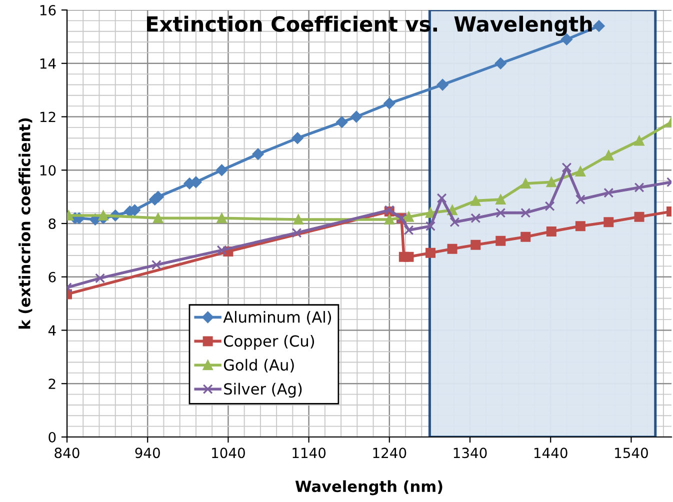 The height and width of the screenshot is (502, 673). I want to click on y-tick-label: 6, so click(52, 277).